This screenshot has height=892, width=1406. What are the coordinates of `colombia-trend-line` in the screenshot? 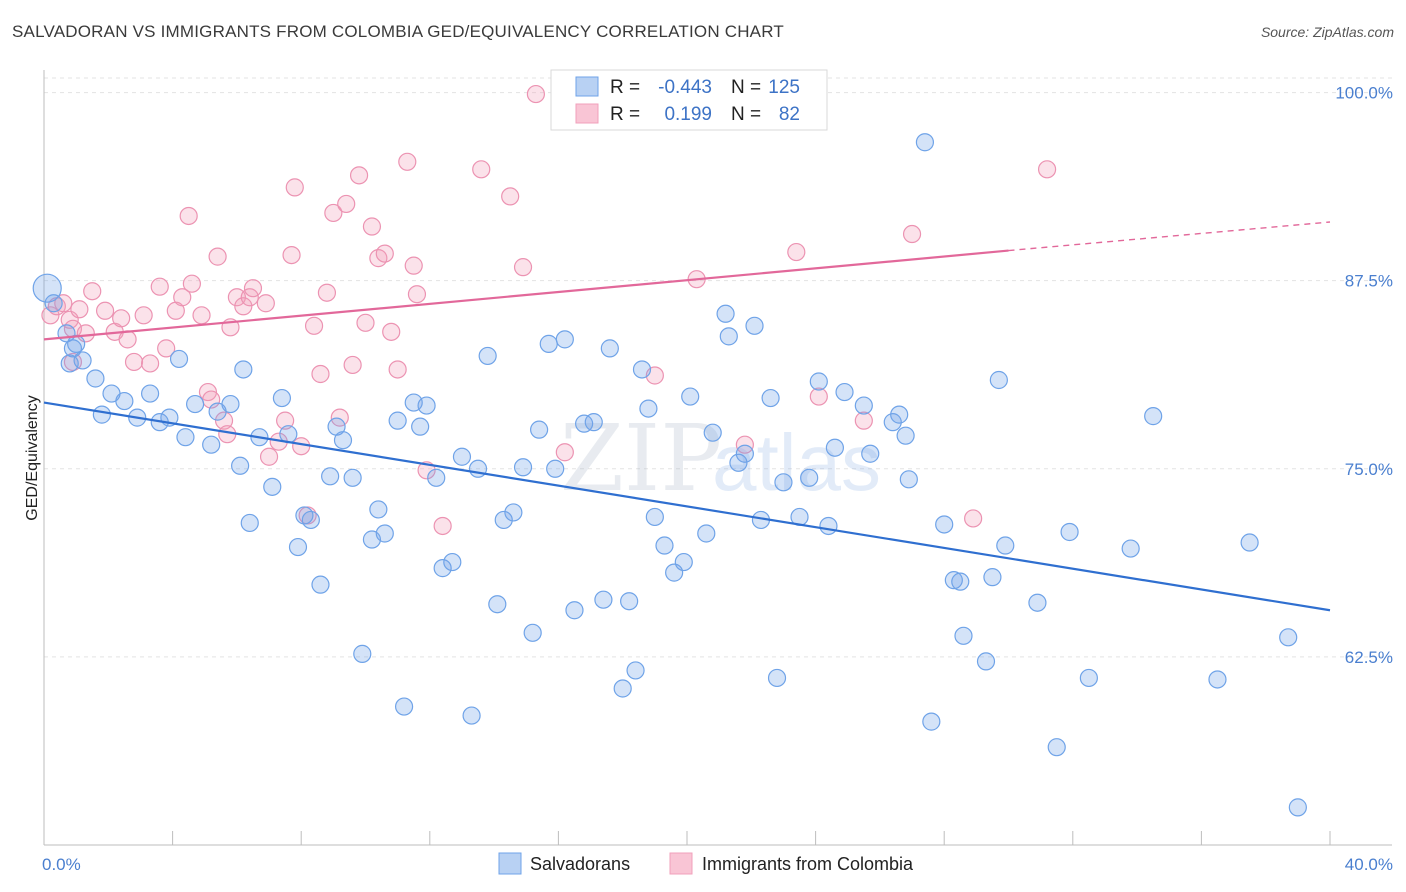 It's located at (526, 295).